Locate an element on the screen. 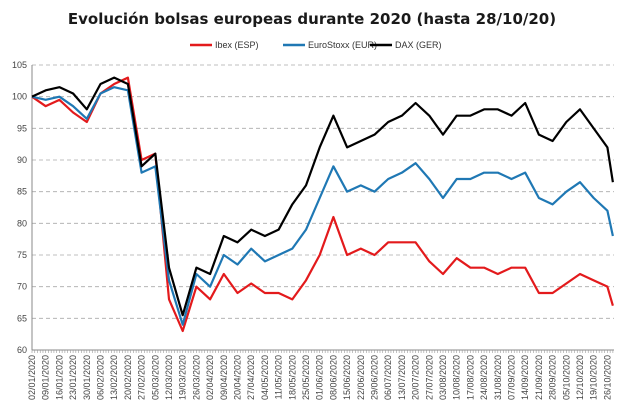 This screenshot has height=409, width=625. x-tick-label: 20/04/2020 is located at coordinates (238, 377).